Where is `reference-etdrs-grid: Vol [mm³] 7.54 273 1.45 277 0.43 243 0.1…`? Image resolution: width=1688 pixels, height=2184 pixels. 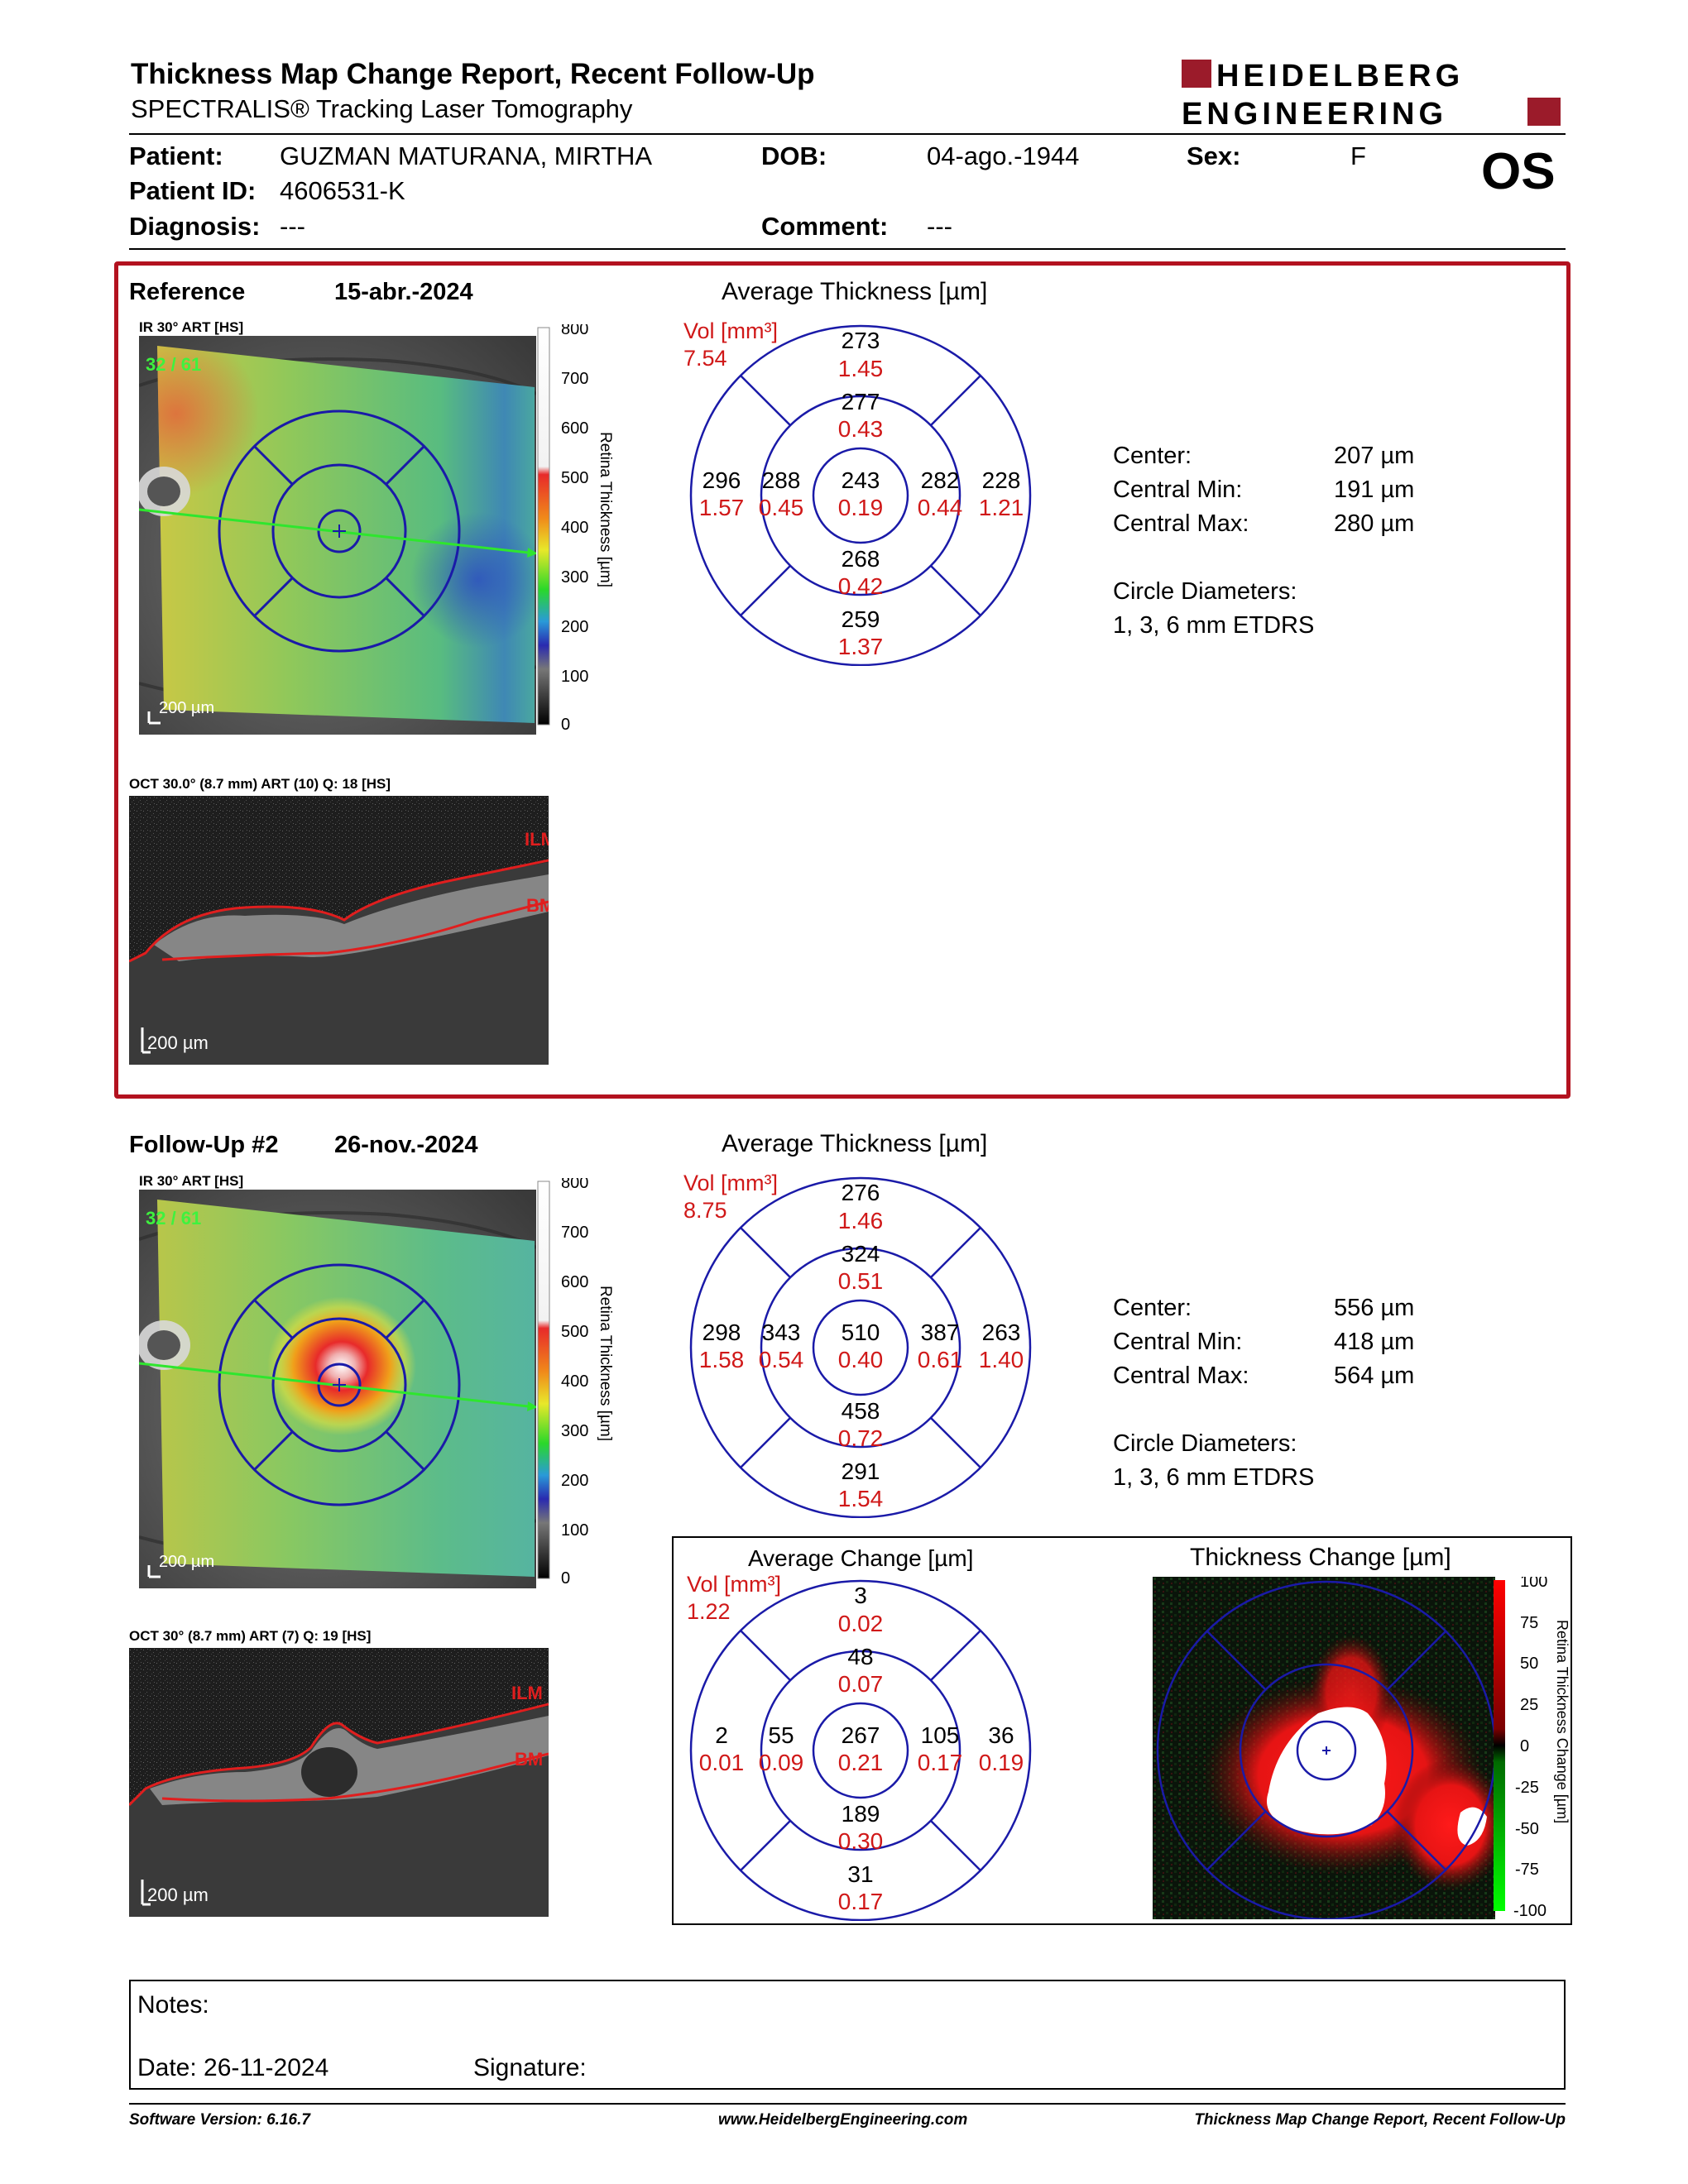 reference-etdrs-grid: Vol [mm³] 7.54 273 1.45 277 0.43 243 0.1… is located at coordinates (857, 492).